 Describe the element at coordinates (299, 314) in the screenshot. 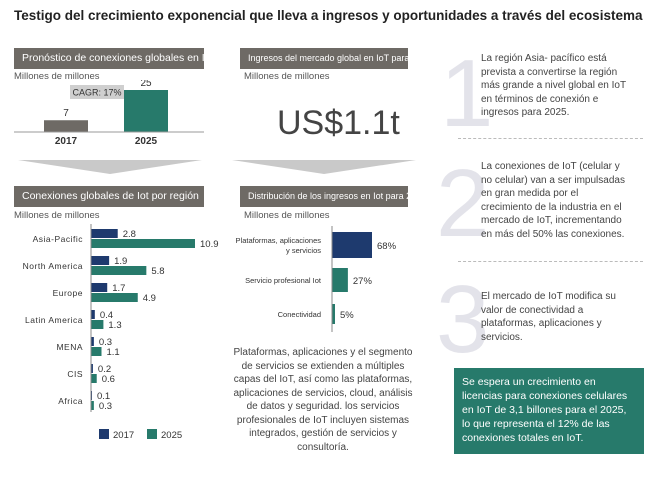

I see `distribution-label: Conectividad` at that location.